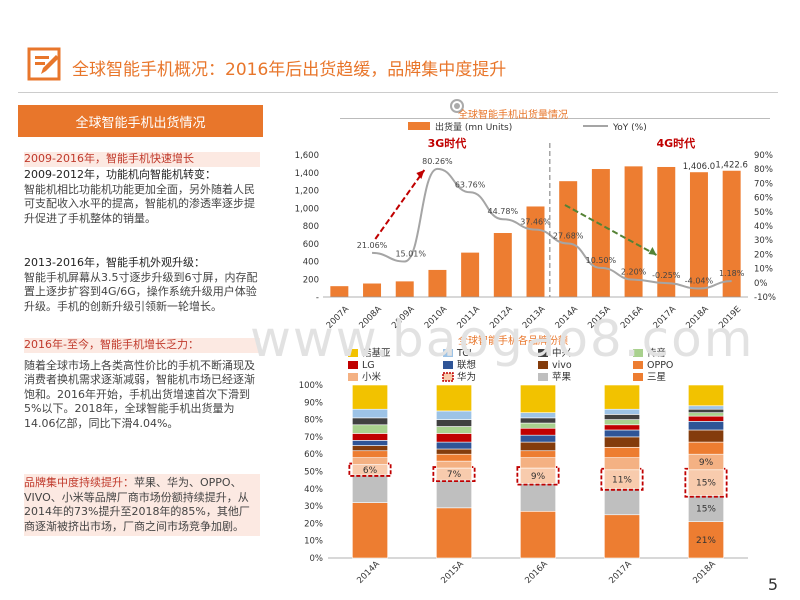 This screenshot has width=800, height=600. What do you see at coordinates (142, 159) in the screenshot?
I see `block-heading: 2009-2016年，智能手机快速增长` at bounding box center [142, 159].